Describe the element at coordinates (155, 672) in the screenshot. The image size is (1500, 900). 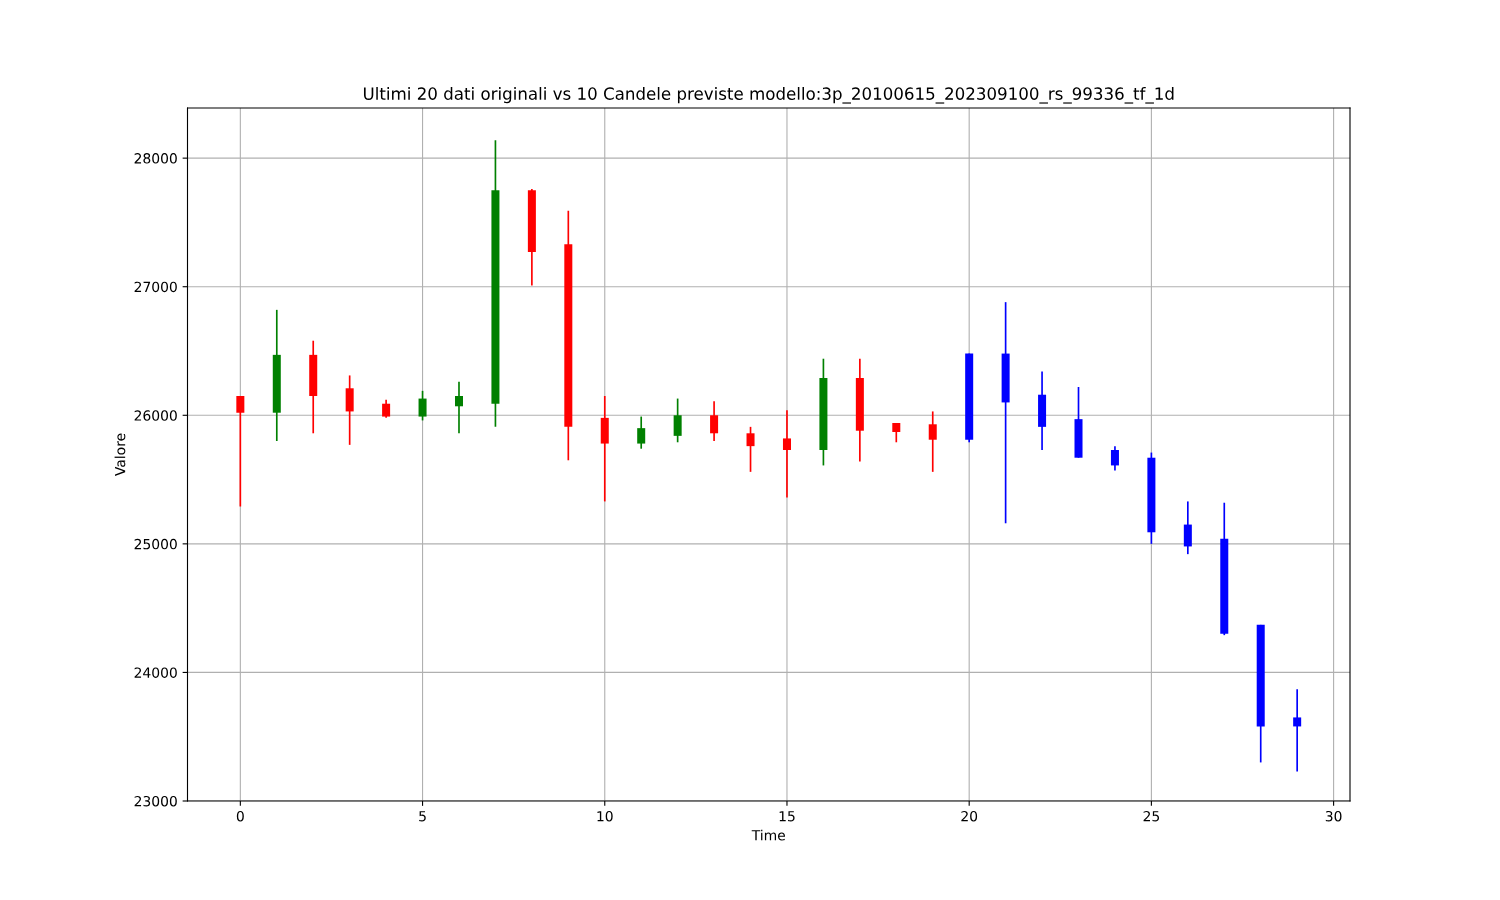
I see `y-tick-label: 24000` at that location.